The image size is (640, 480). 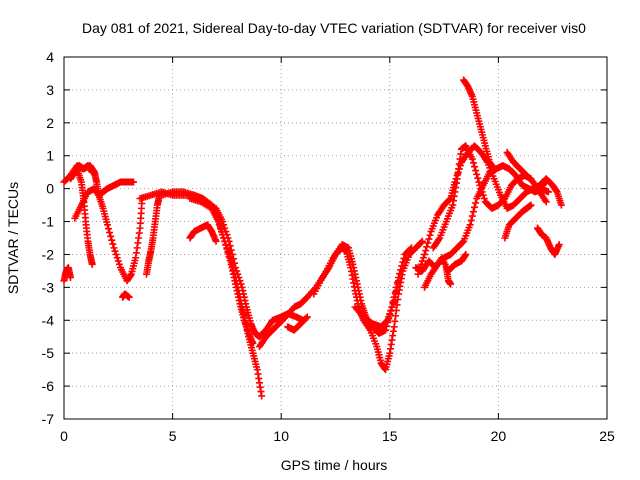 What do you see at coordinates (48, 419) in the screenshot?
I see `y-tick-label: -7` at bounding box center [48, 419].